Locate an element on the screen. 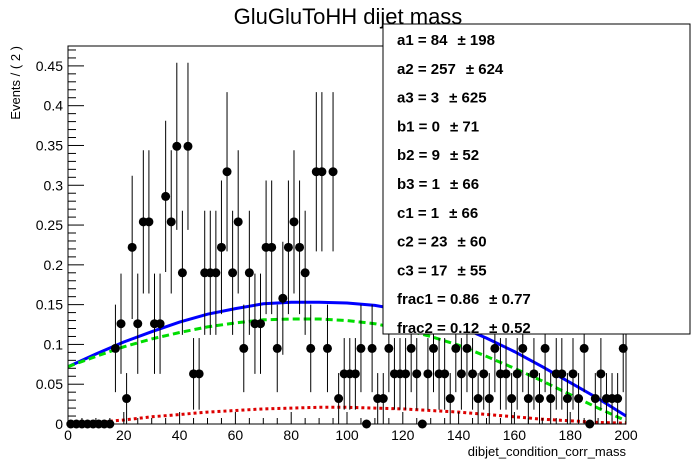 Image resolution: width=696 pixels, height=472 pixels. parameter-value: 0.12 is located at coordinates (464, 328).